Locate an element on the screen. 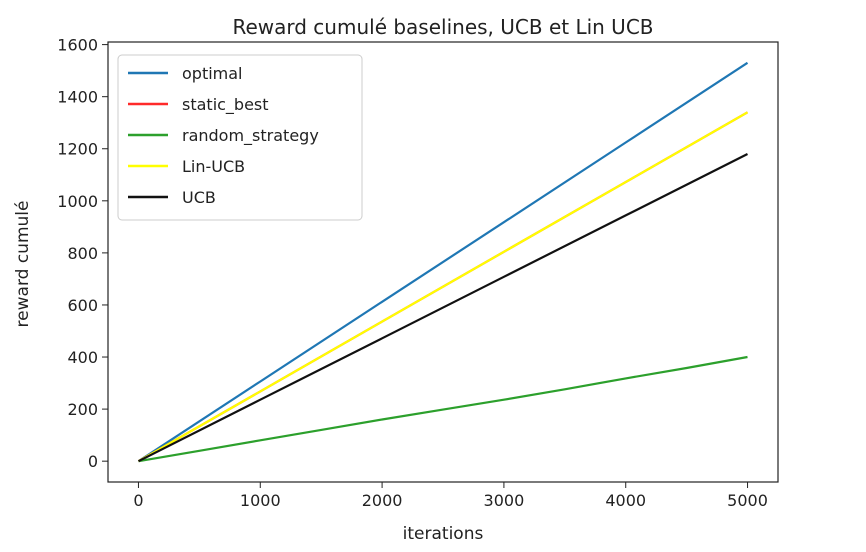 This screenshot has height=552, width=866. y-tick-label: 1000 is located at coordinates (77, 201).